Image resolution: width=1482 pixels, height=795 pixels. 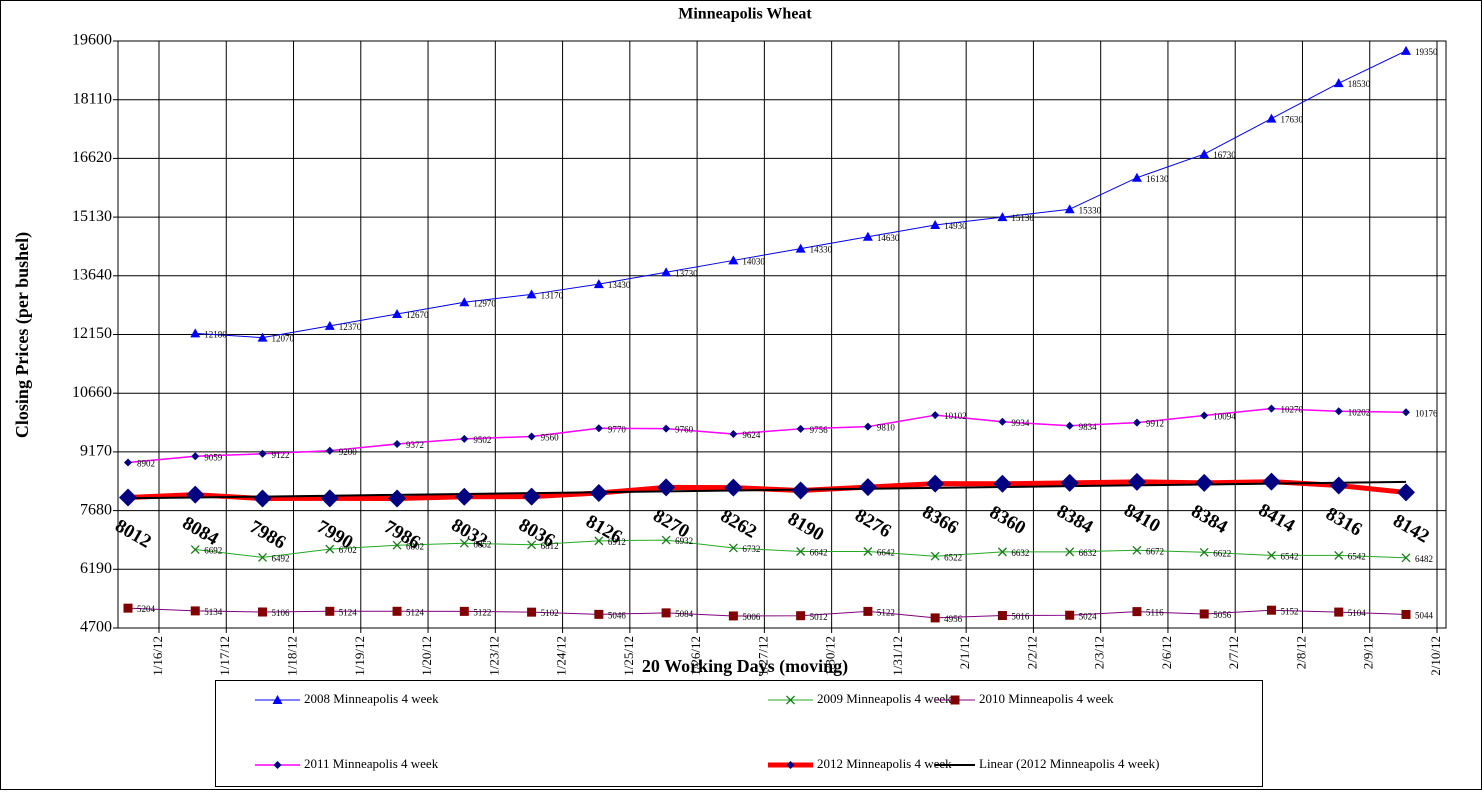 What do you see at coordinates (1155, 424) in the screenshot?
I see `data-label: 9912` at bounding box center [1155, 424].